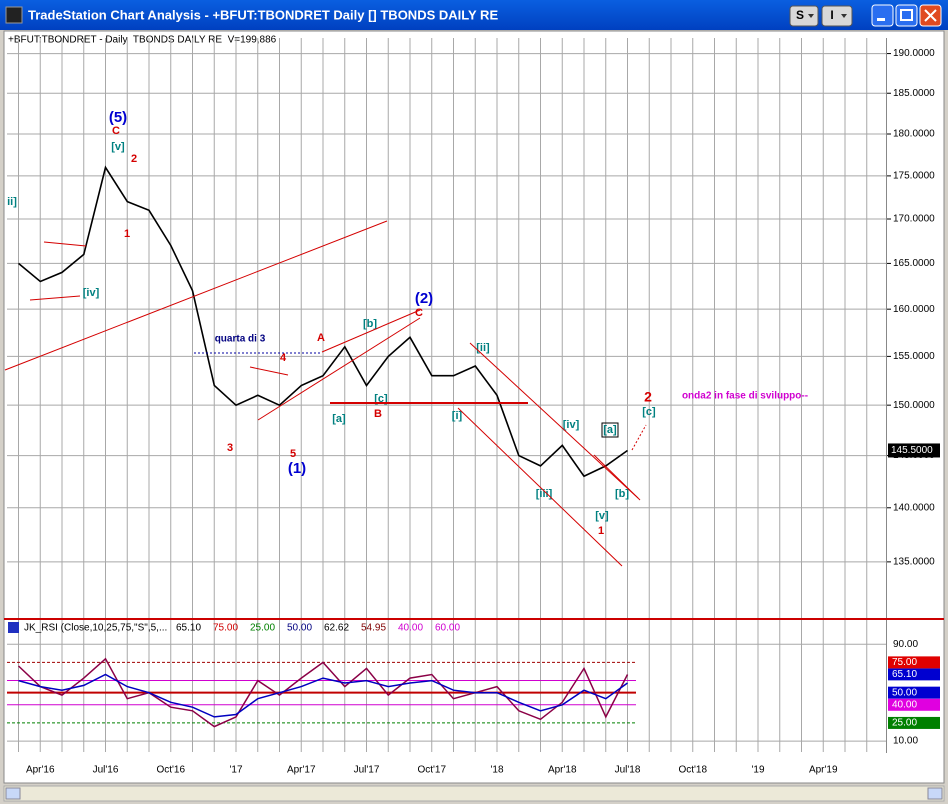 Image resolution: width=948 pixels, height=804 pixels. Describe the element at coordinates (914, 263) in the screenshot. I see `y-tick-label: 165.0000` at that location.